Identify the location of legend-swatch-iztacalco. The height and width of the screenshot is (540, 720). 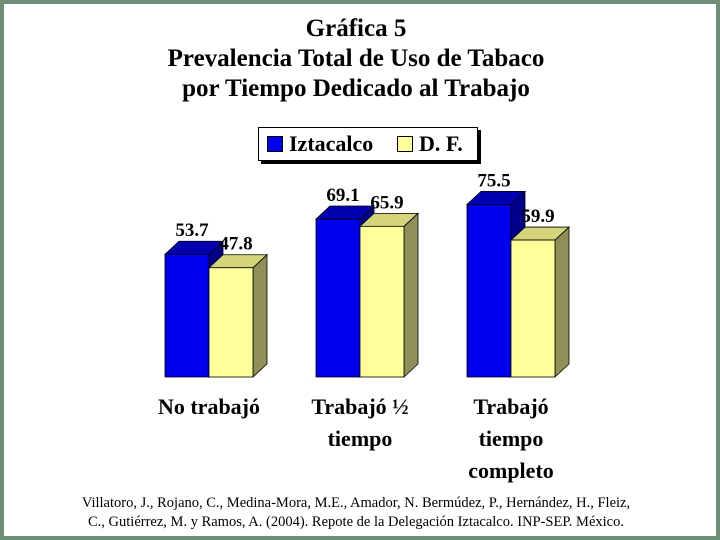
(275, 144).